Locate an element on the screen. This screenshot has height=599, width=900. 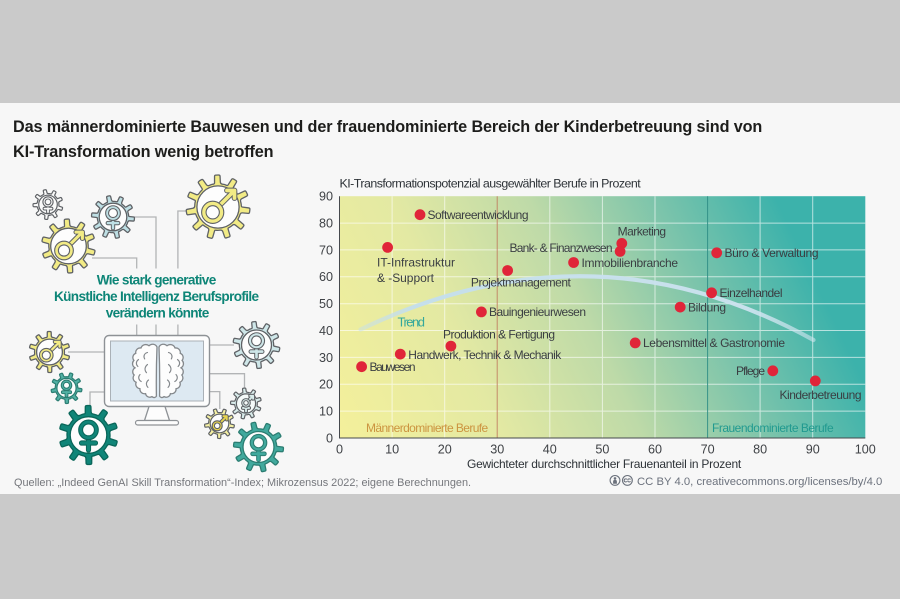
svg-text: Trend is located at coordinates (412, 322).